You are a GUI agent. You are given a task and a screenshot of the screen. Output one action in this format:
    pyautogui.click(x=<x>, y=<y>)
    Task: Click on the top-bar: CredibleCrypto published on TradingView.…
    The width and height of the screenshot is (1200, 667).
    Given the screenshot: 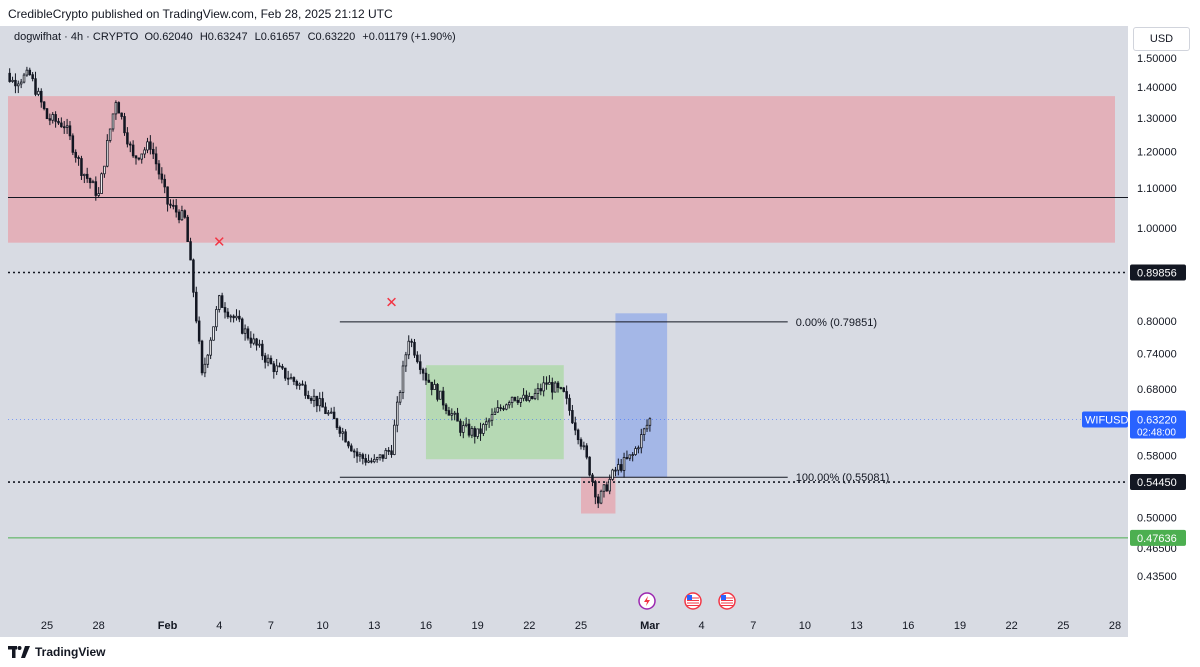 What is the action you would take?
    pyautogui.click(x=600, y=13)
    